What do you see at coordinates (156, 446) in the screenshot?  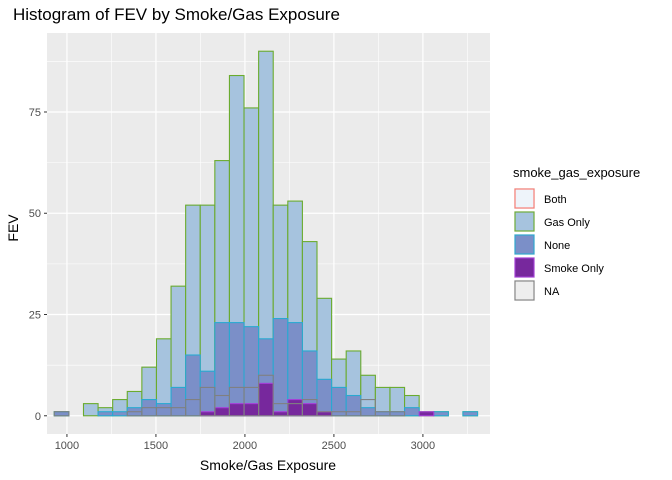 I see `x-tick-label: 1500` at bounding box center [156, 446].